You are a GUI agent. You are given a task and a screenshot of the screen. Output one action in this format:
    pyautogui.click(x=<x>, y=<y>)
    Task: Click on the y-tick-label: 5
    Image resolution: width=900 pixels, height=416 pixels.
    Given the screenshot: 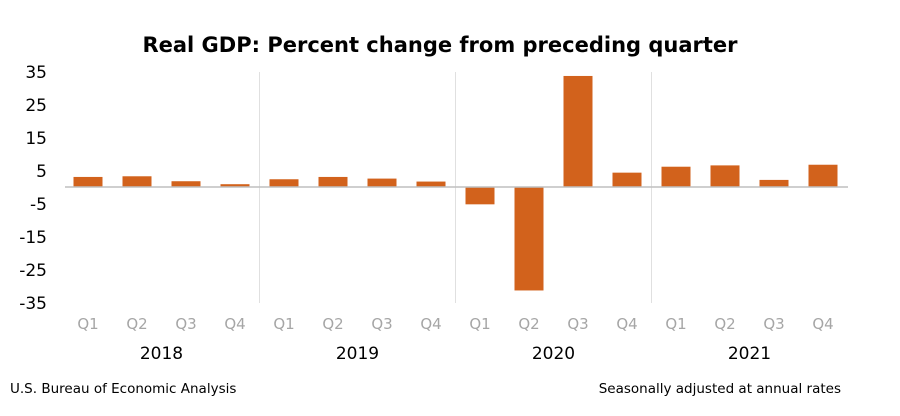 What is the action you would take?
    pyautogui.click(x=41, y=172)
    